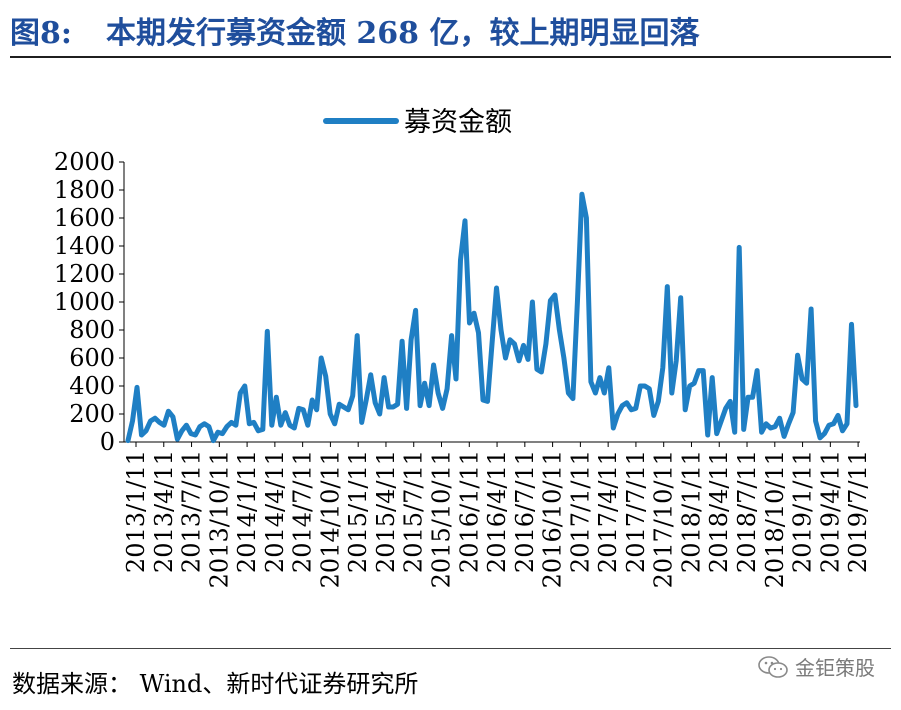  Describe the element at coordinates (358, 511) in the screenshot. I see `x-tick-label: 2015/1/11` at that location.